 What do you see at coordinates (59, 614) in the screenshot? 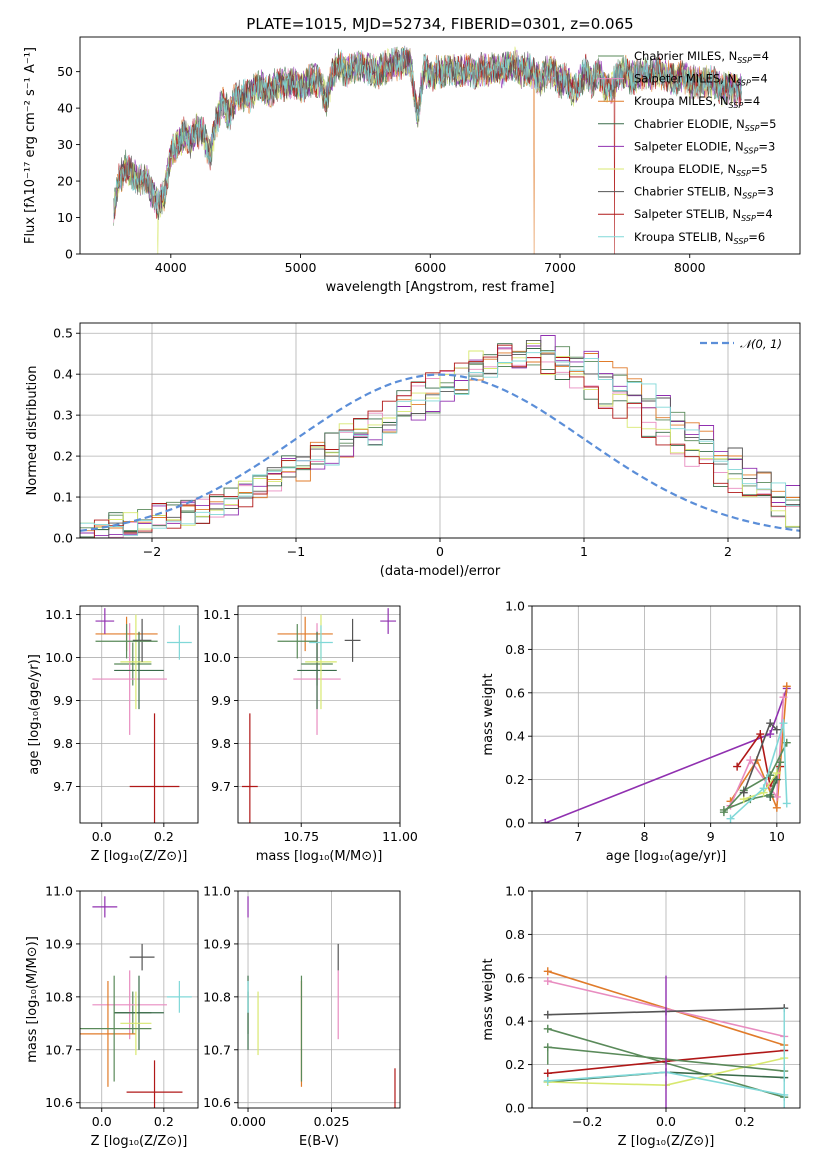
I see `y-tick-label: 10.1` at bounding box center [59, 614].